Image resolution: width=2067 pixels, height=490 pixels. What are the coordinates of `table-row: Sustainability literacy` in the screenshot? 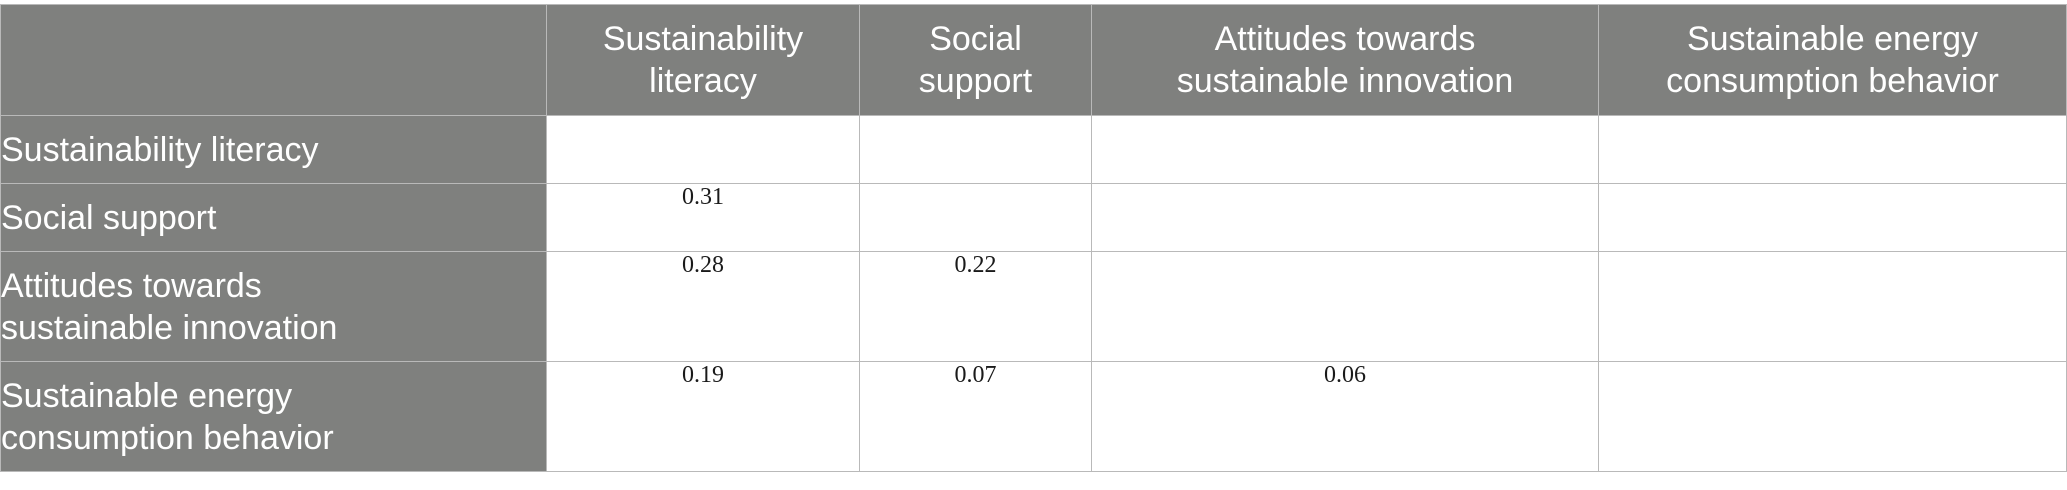 It's located at (1033, 149).